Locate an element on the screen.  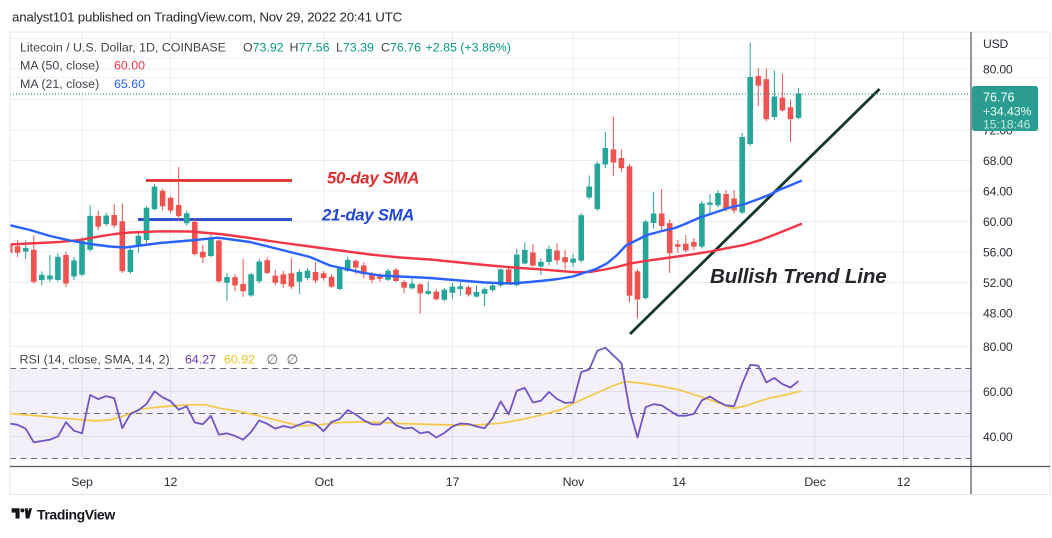
svg-text: 64.27 is located at coordinates (200, 360).